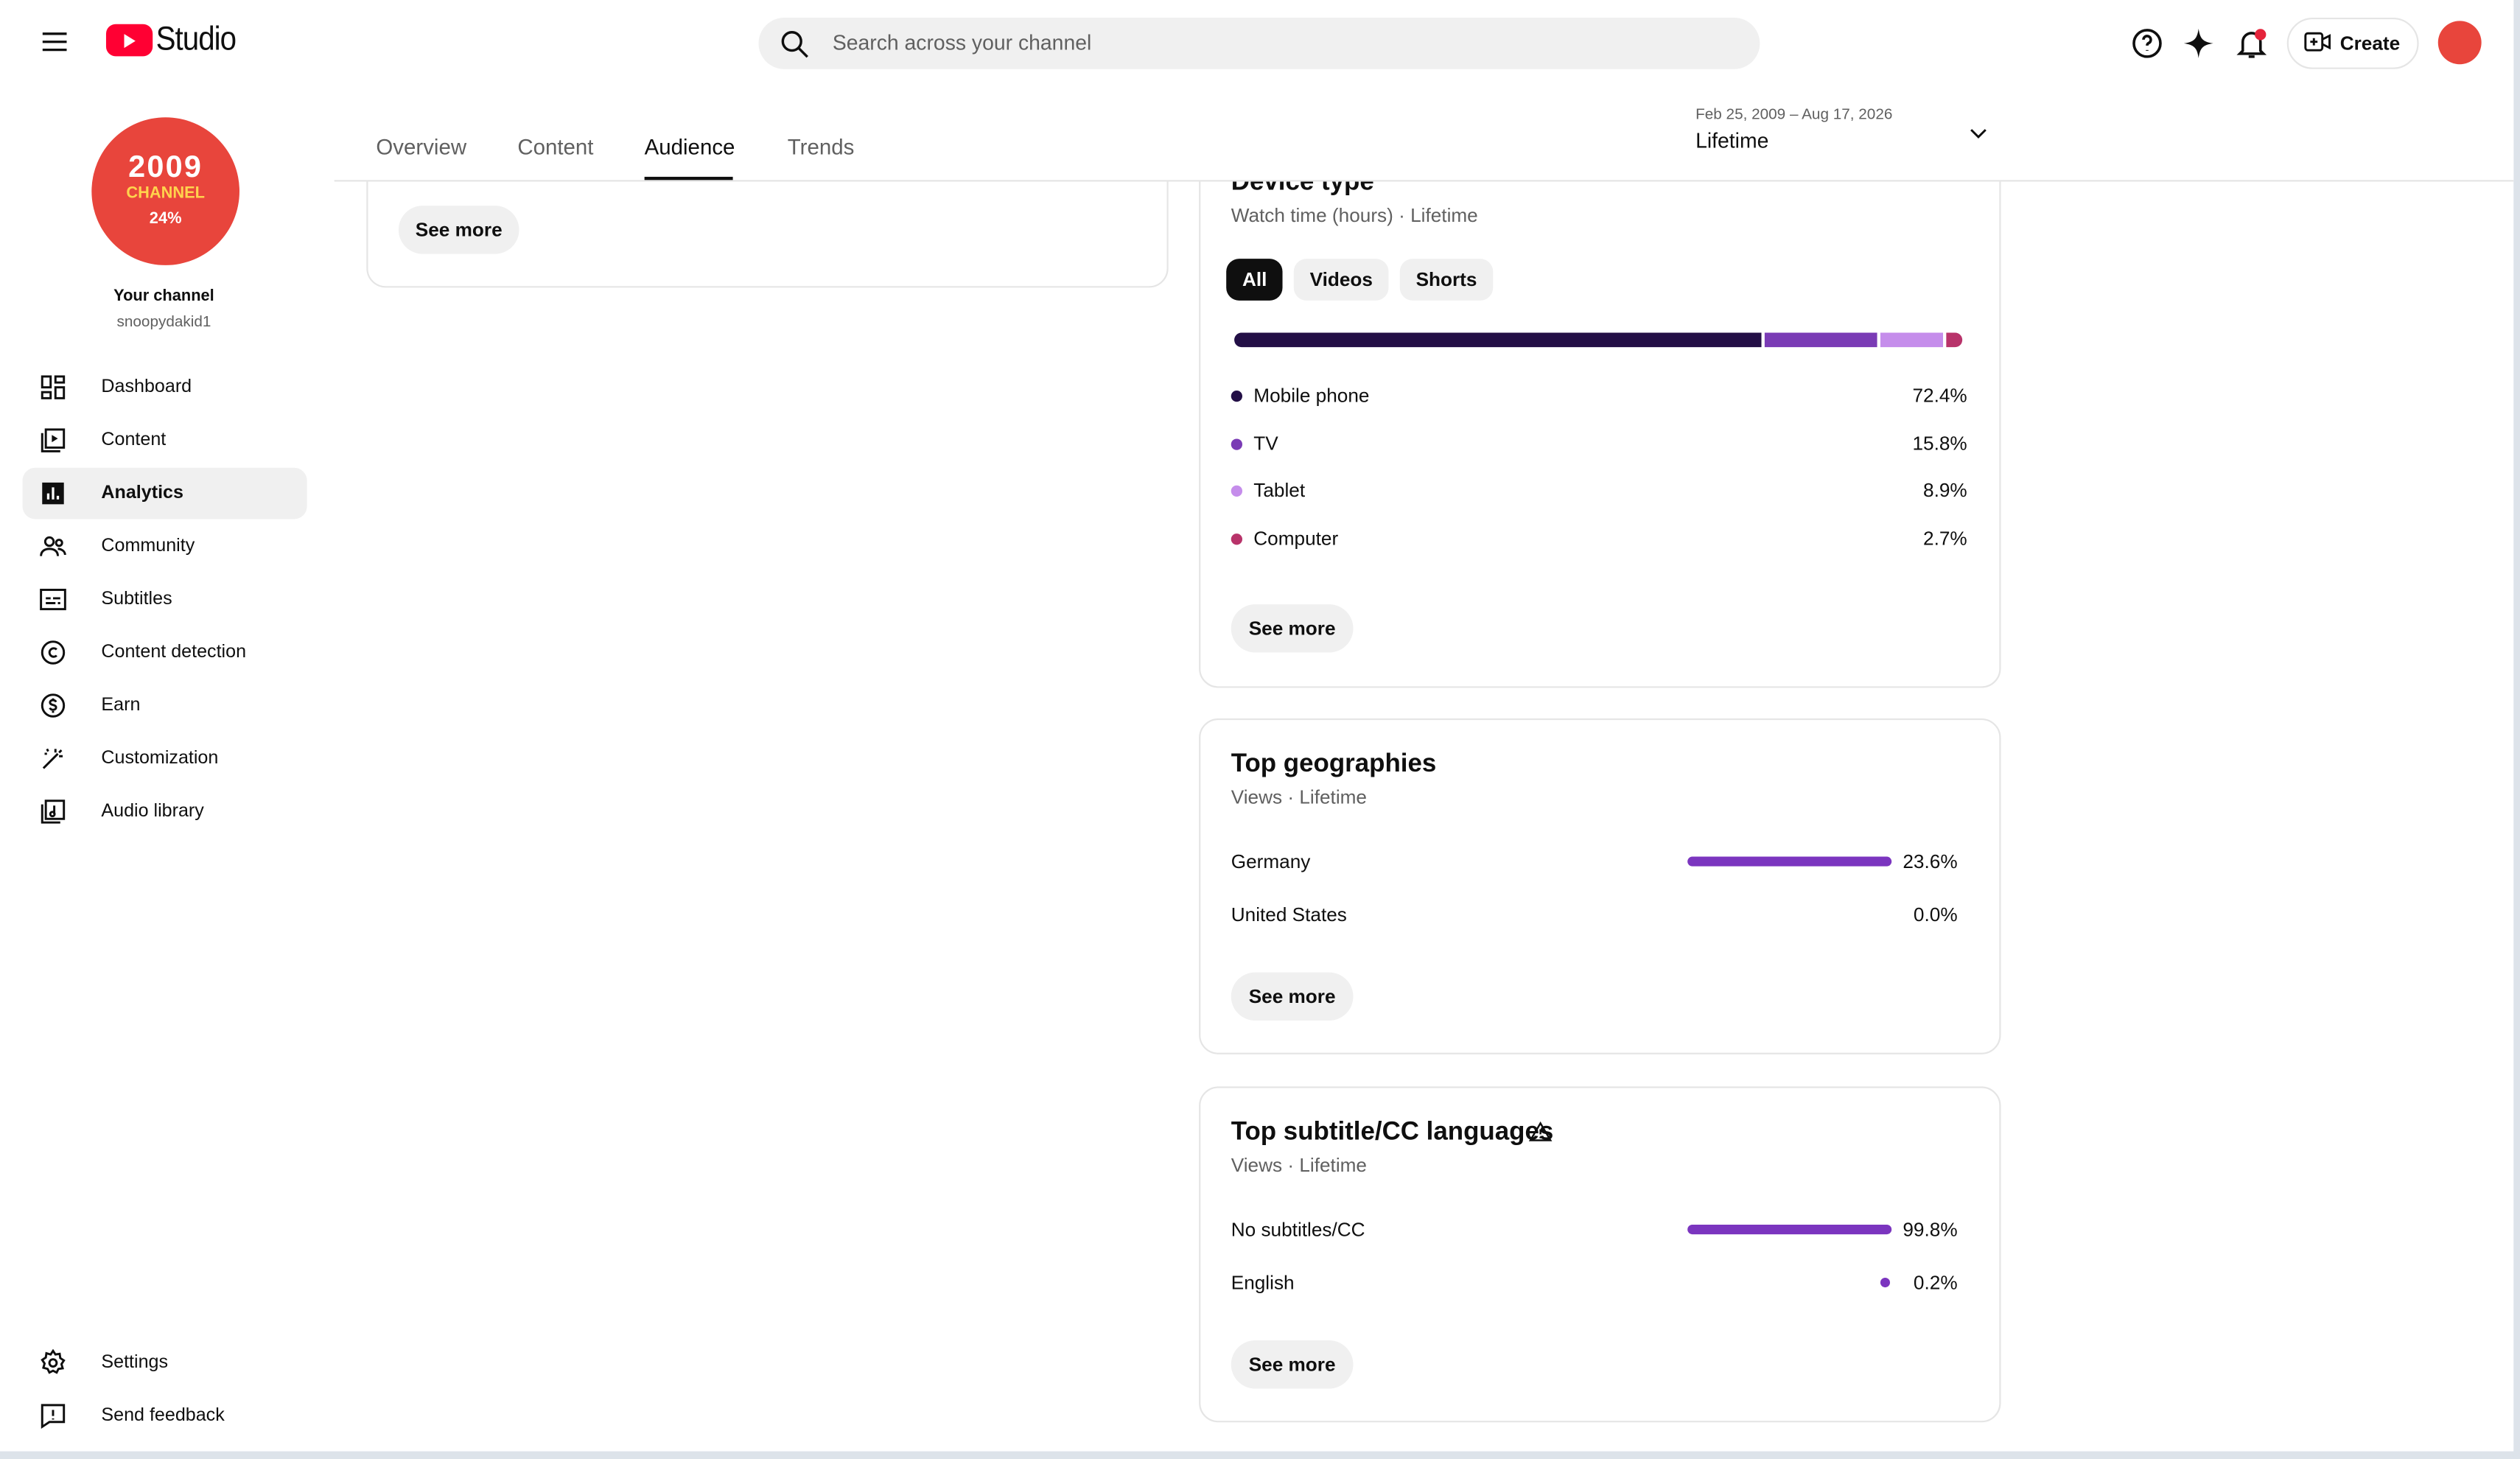  What do you see at coordinates (1945, 538) in the screenshot?
I see `device-value: 2.7%` at bounding box center [1945, 538].